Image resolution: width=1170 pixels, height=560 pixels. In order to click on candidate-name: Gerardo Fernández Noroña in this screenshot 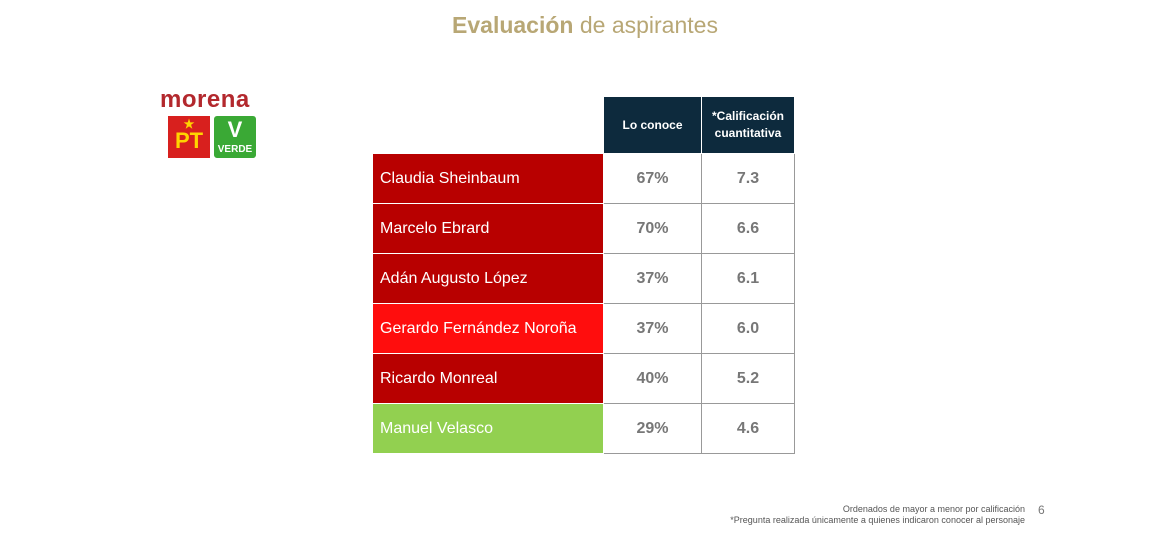, I will do `click(488, 328)`.